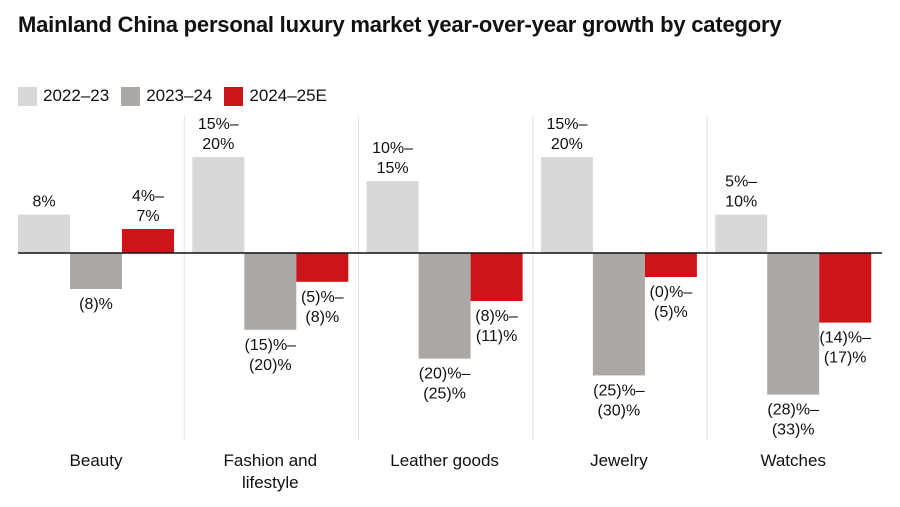  I want to click on data-label: (8)%–, so click(496, 316).